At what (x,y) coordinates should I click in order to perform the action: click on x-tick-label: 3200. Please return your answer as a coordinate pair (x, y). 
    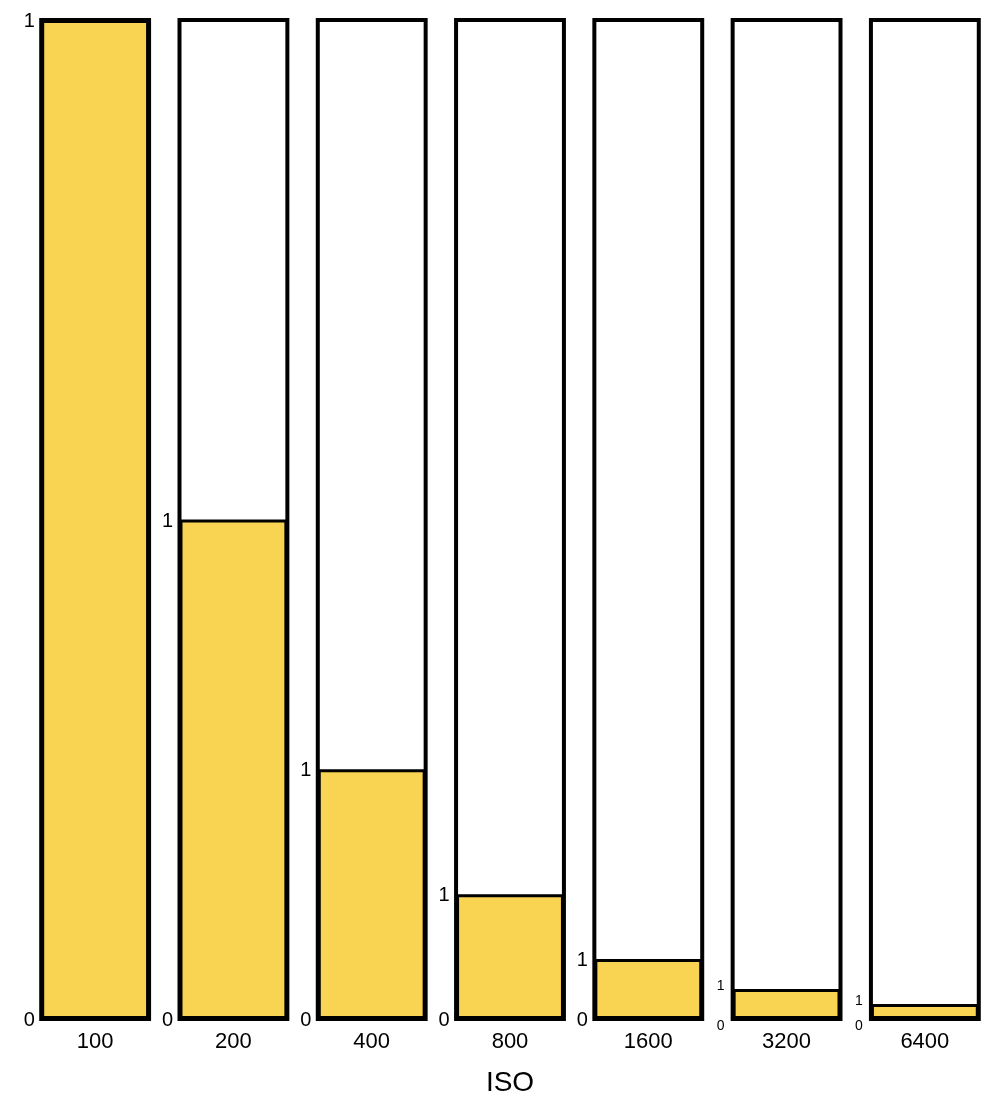
    Looking at the image, I should click on (787, 1040).